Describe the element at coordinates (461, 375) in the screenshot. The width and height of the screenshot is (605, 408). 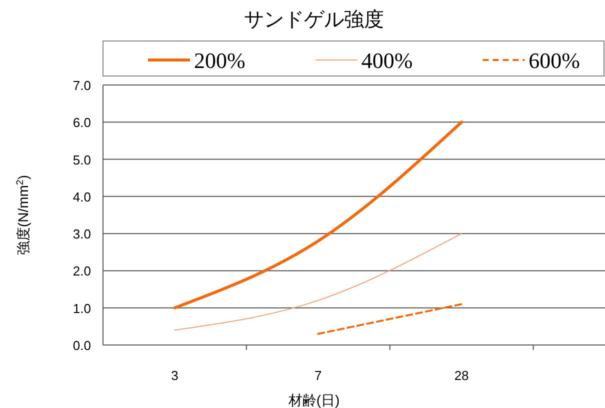
I see `x-tick-label: 28` at that location.